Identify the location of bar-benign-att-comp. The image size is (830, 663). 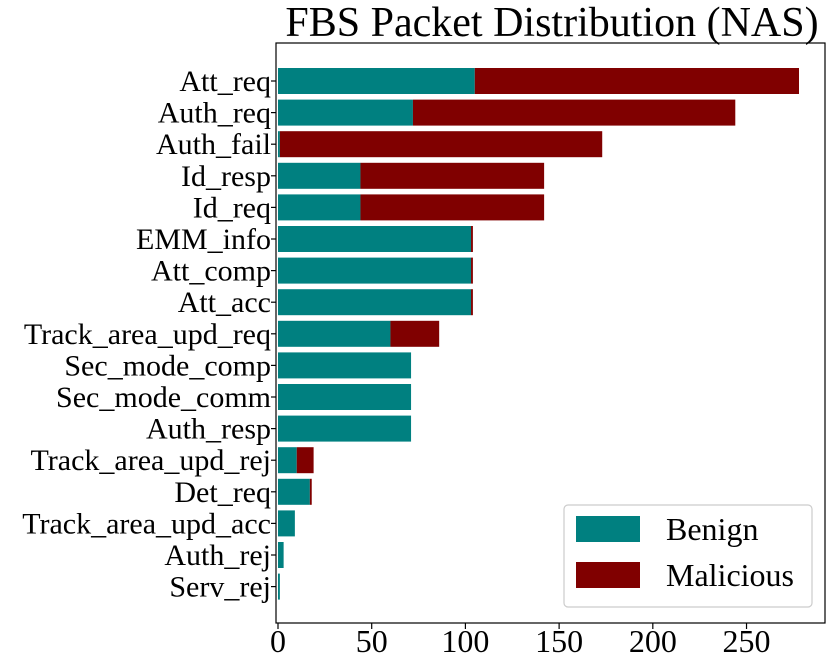
(375, 270).